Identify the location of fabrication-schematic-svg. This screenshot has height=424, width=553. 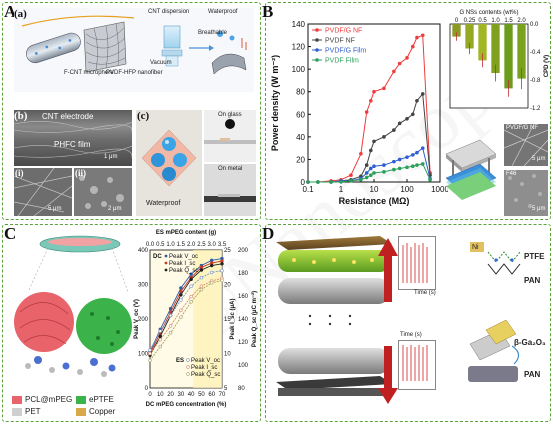
(134, 45).